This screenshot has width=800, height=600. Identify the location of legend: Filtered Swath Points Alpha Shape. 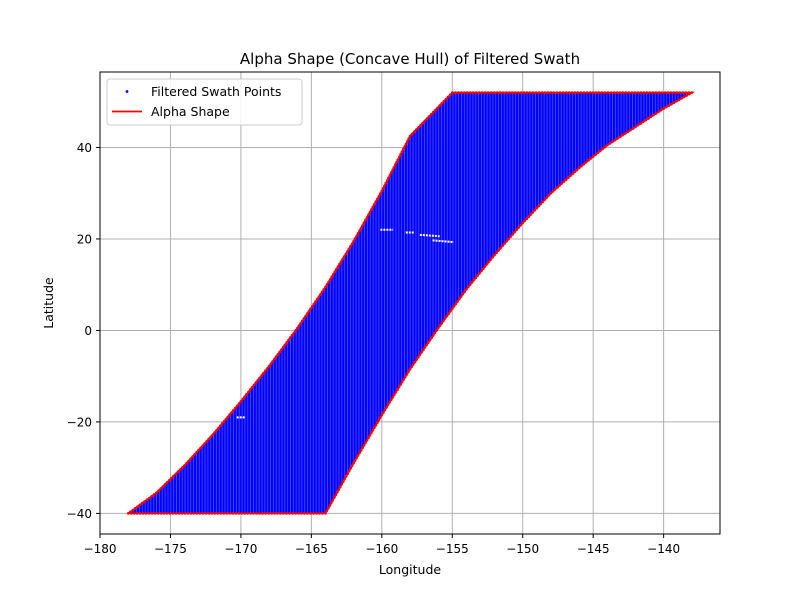
(204, 102).